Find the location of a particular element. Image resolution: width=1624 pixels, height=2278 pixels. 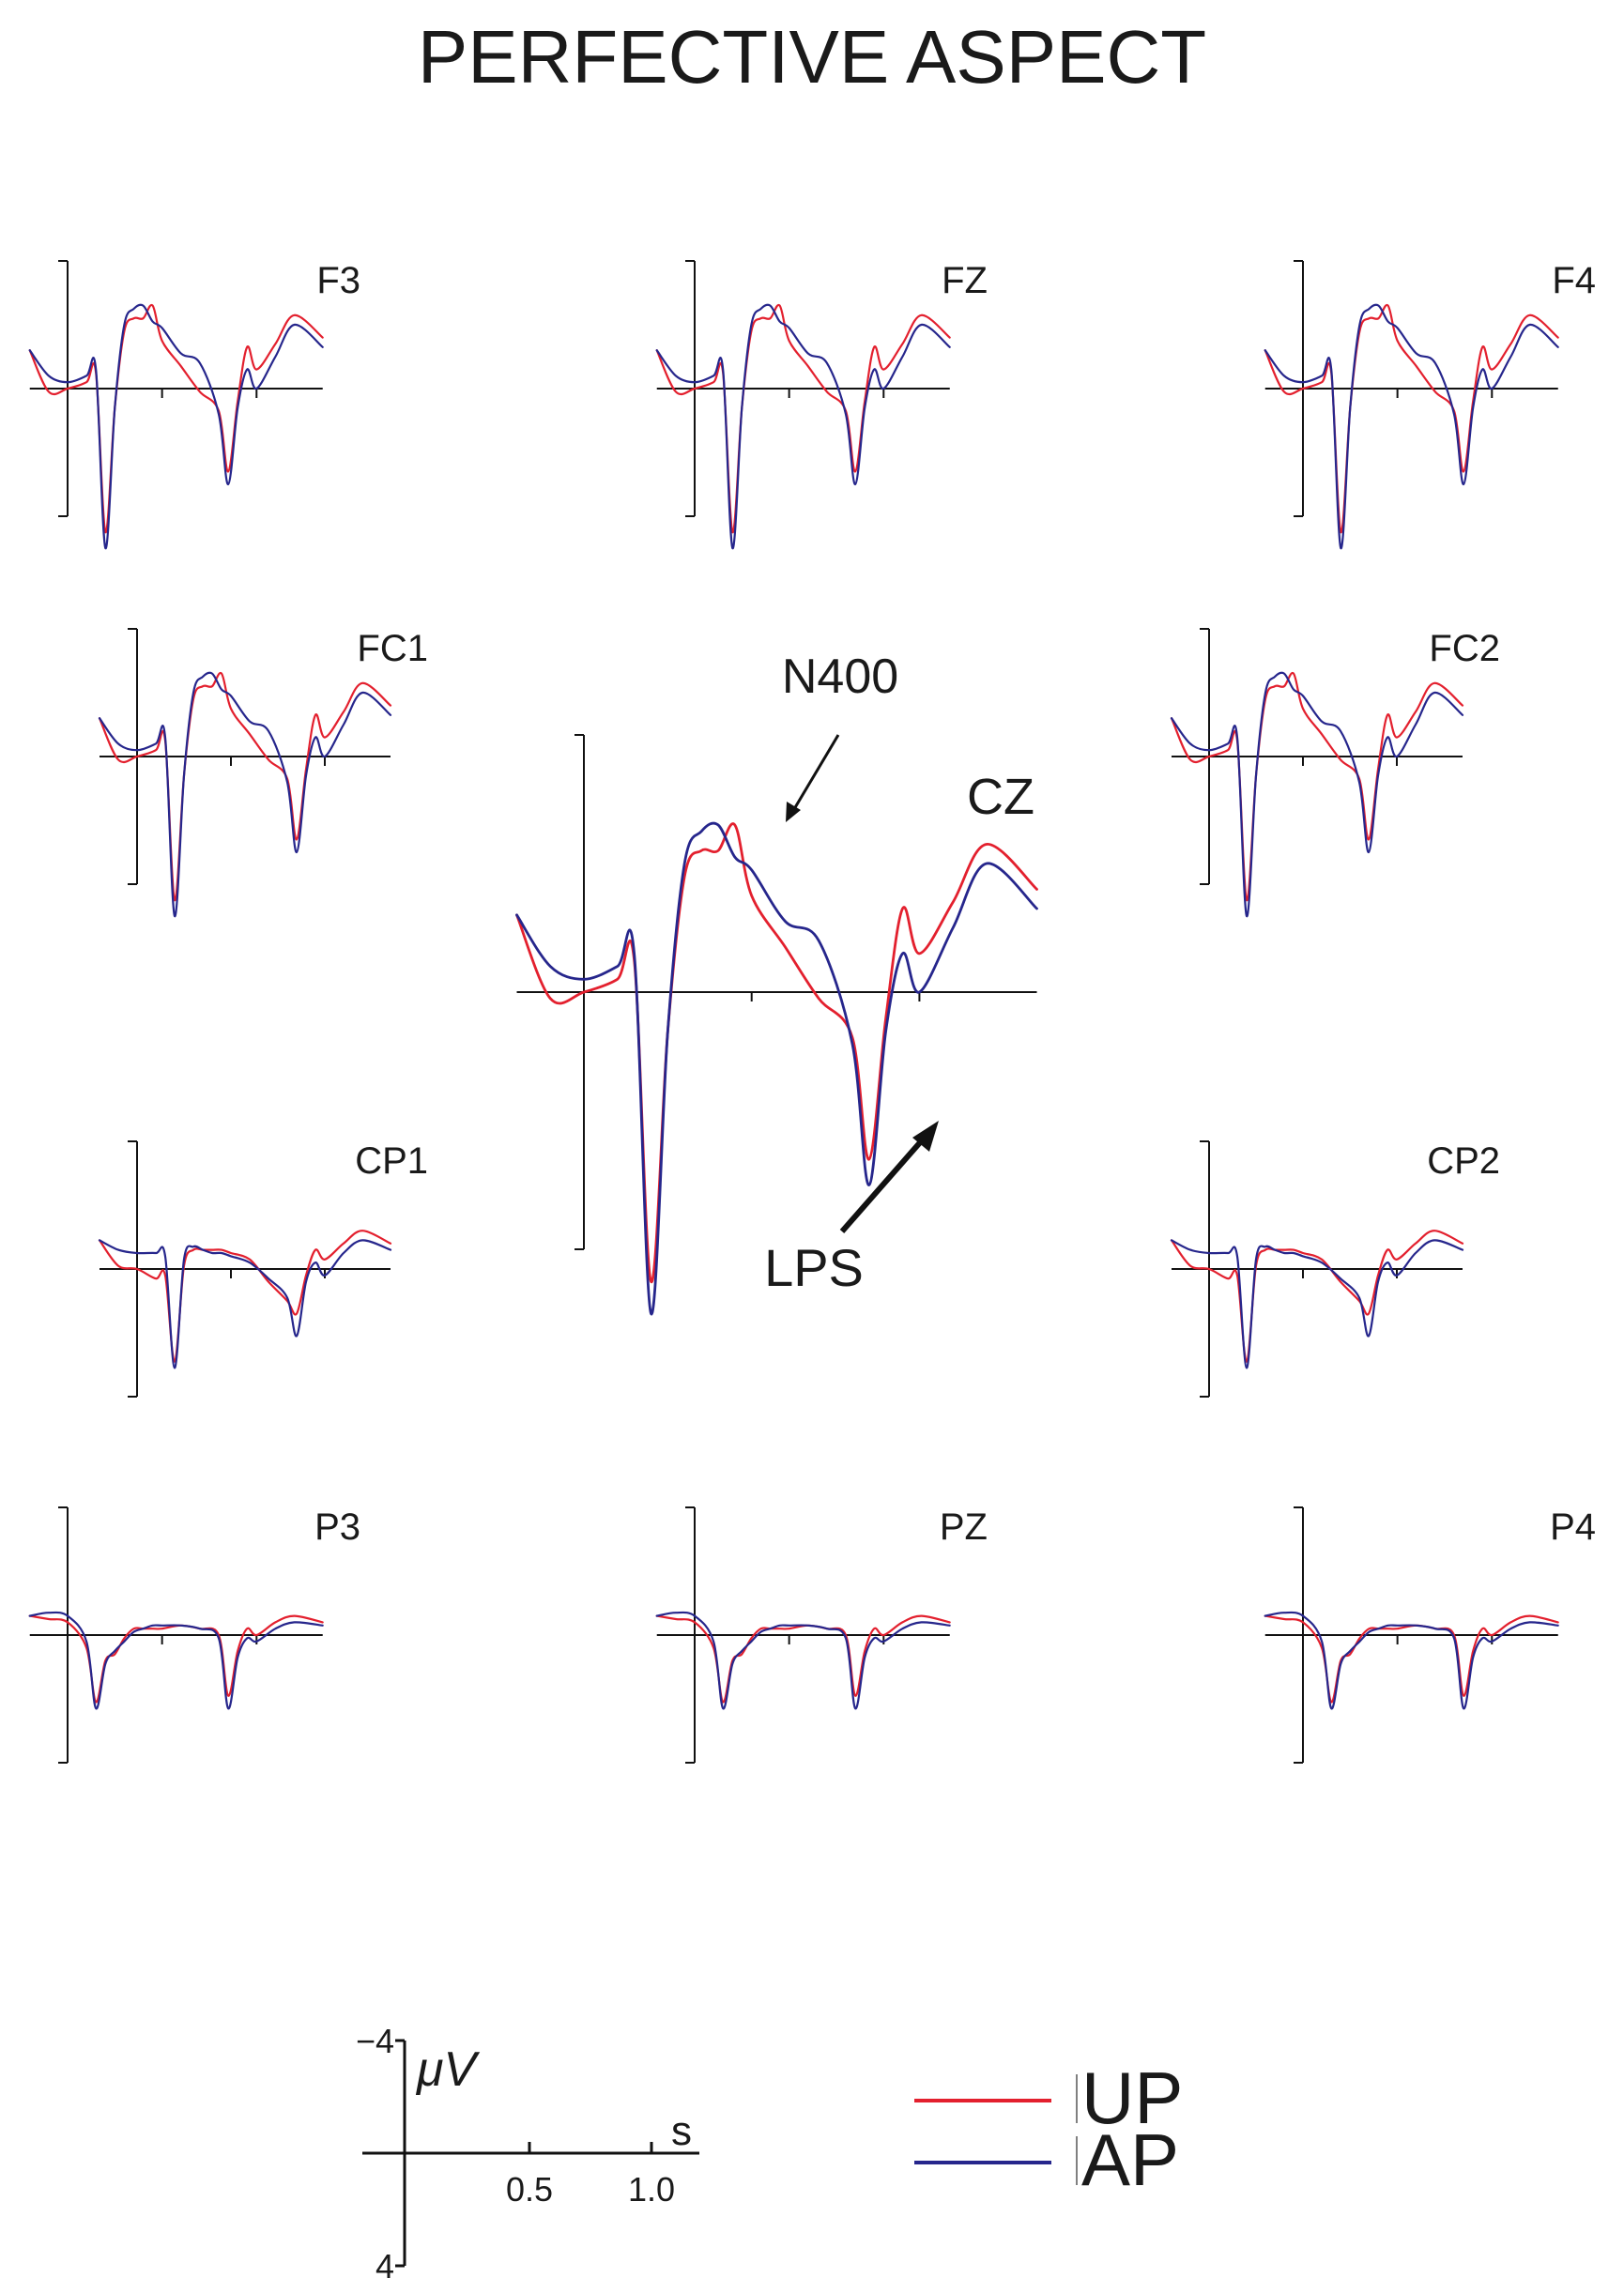

panel-p3-series-ap is located at coordinates (176, 1660).